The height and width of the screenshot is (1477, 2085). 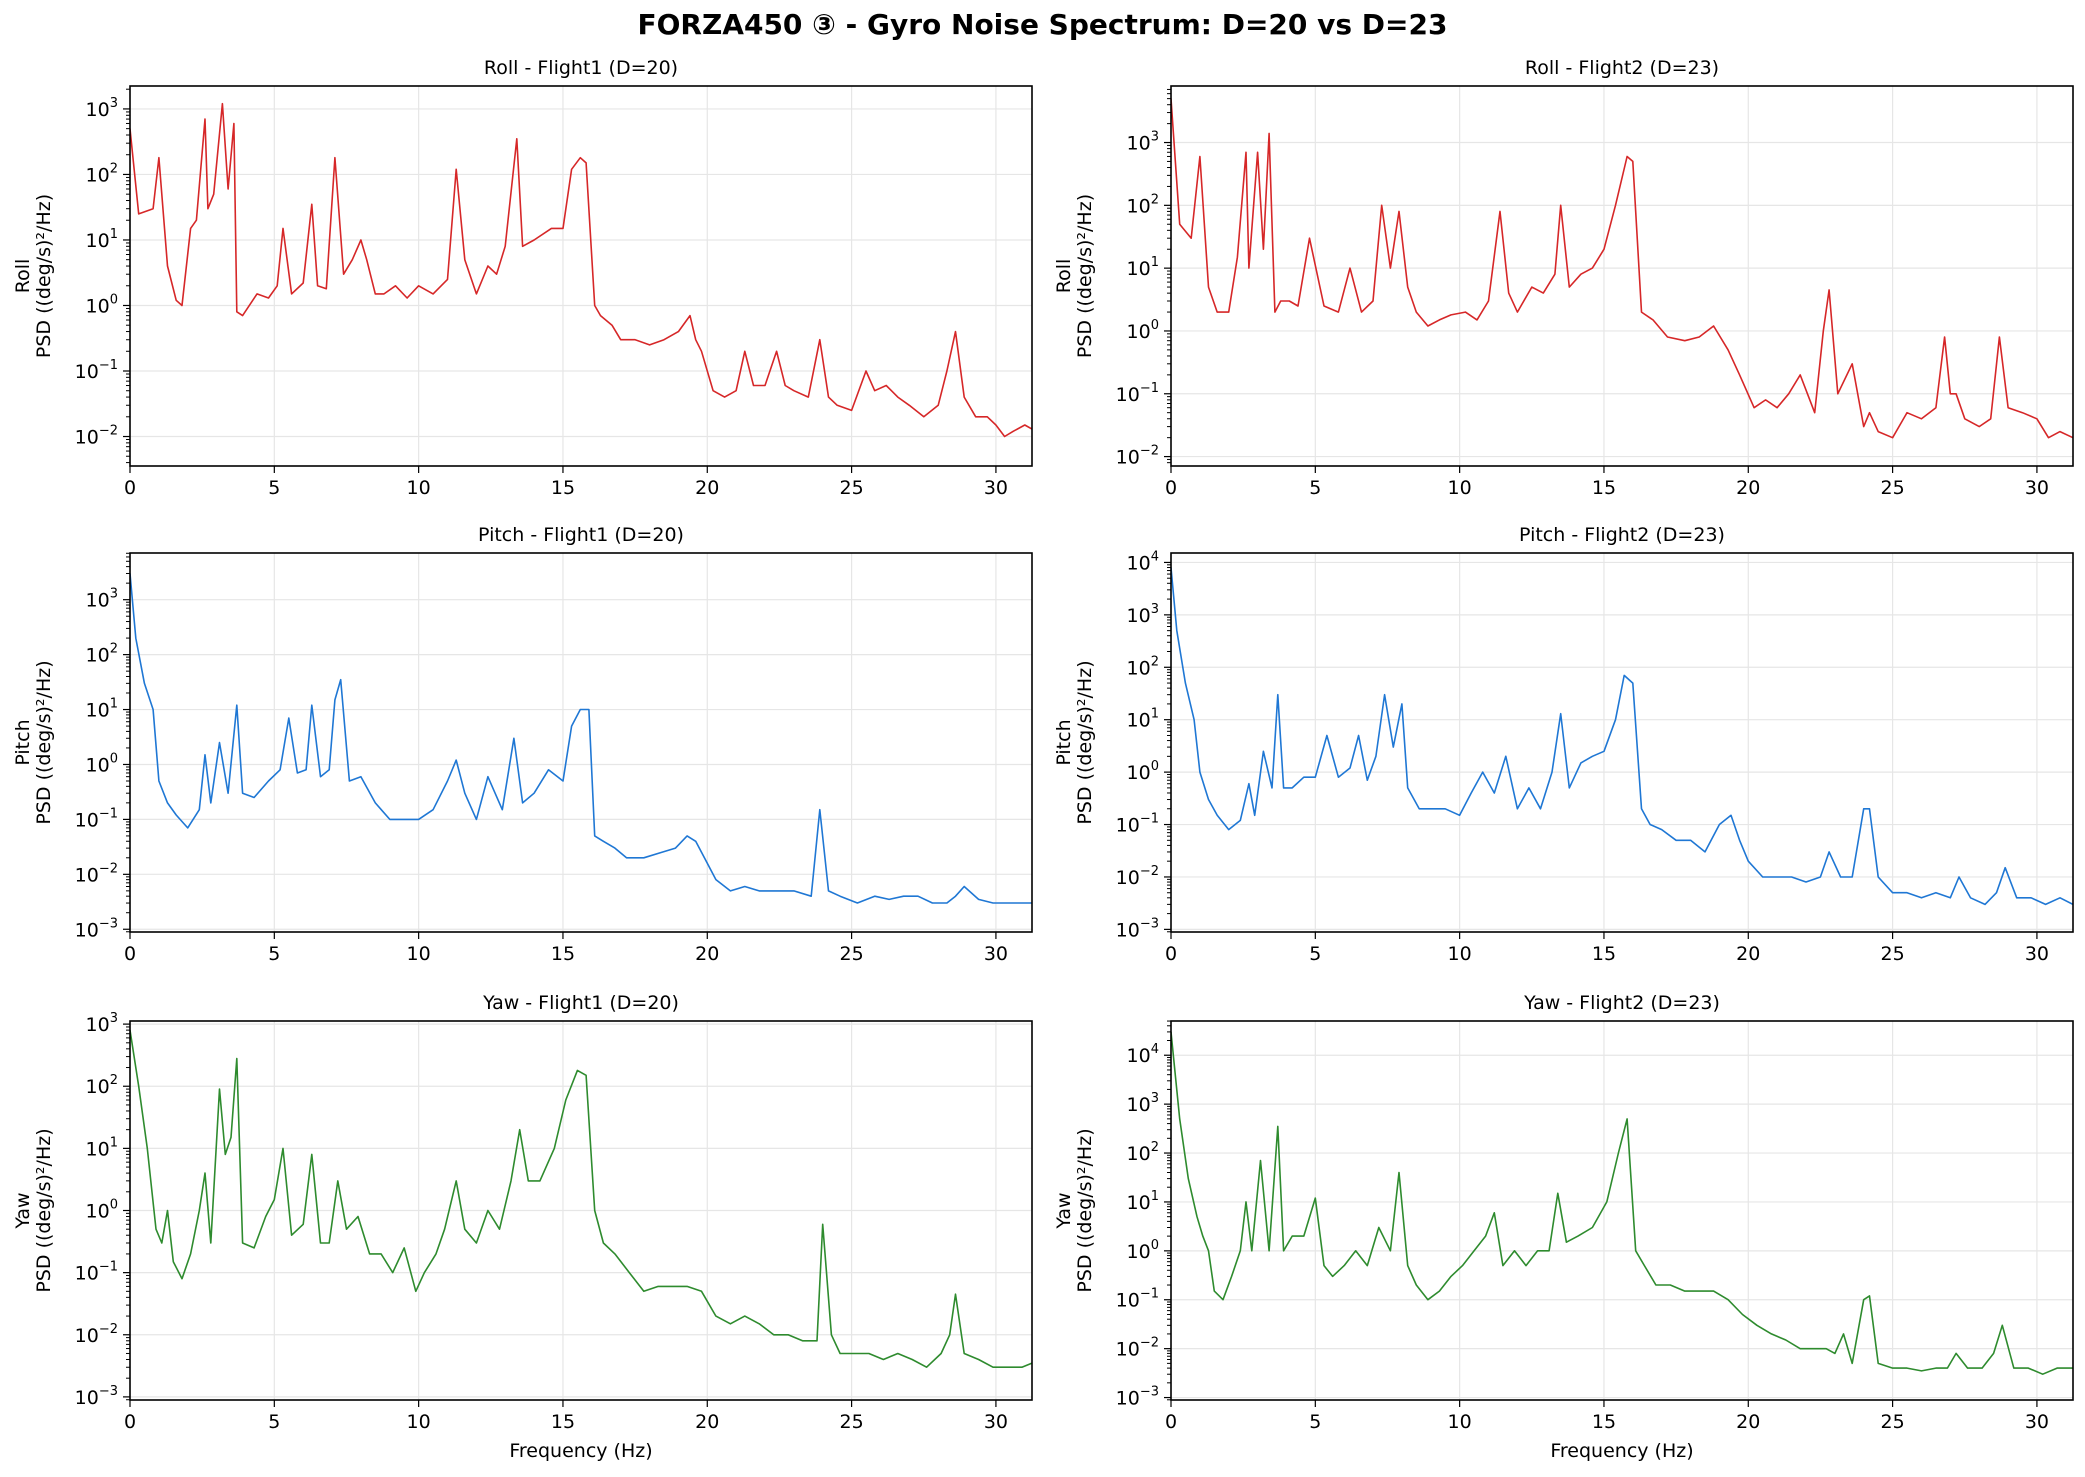 What do you see at coordinates (1064, 276) in the screenshot?
I see `y-axis-label-top: Roll` at bounding box center [1064, 276].